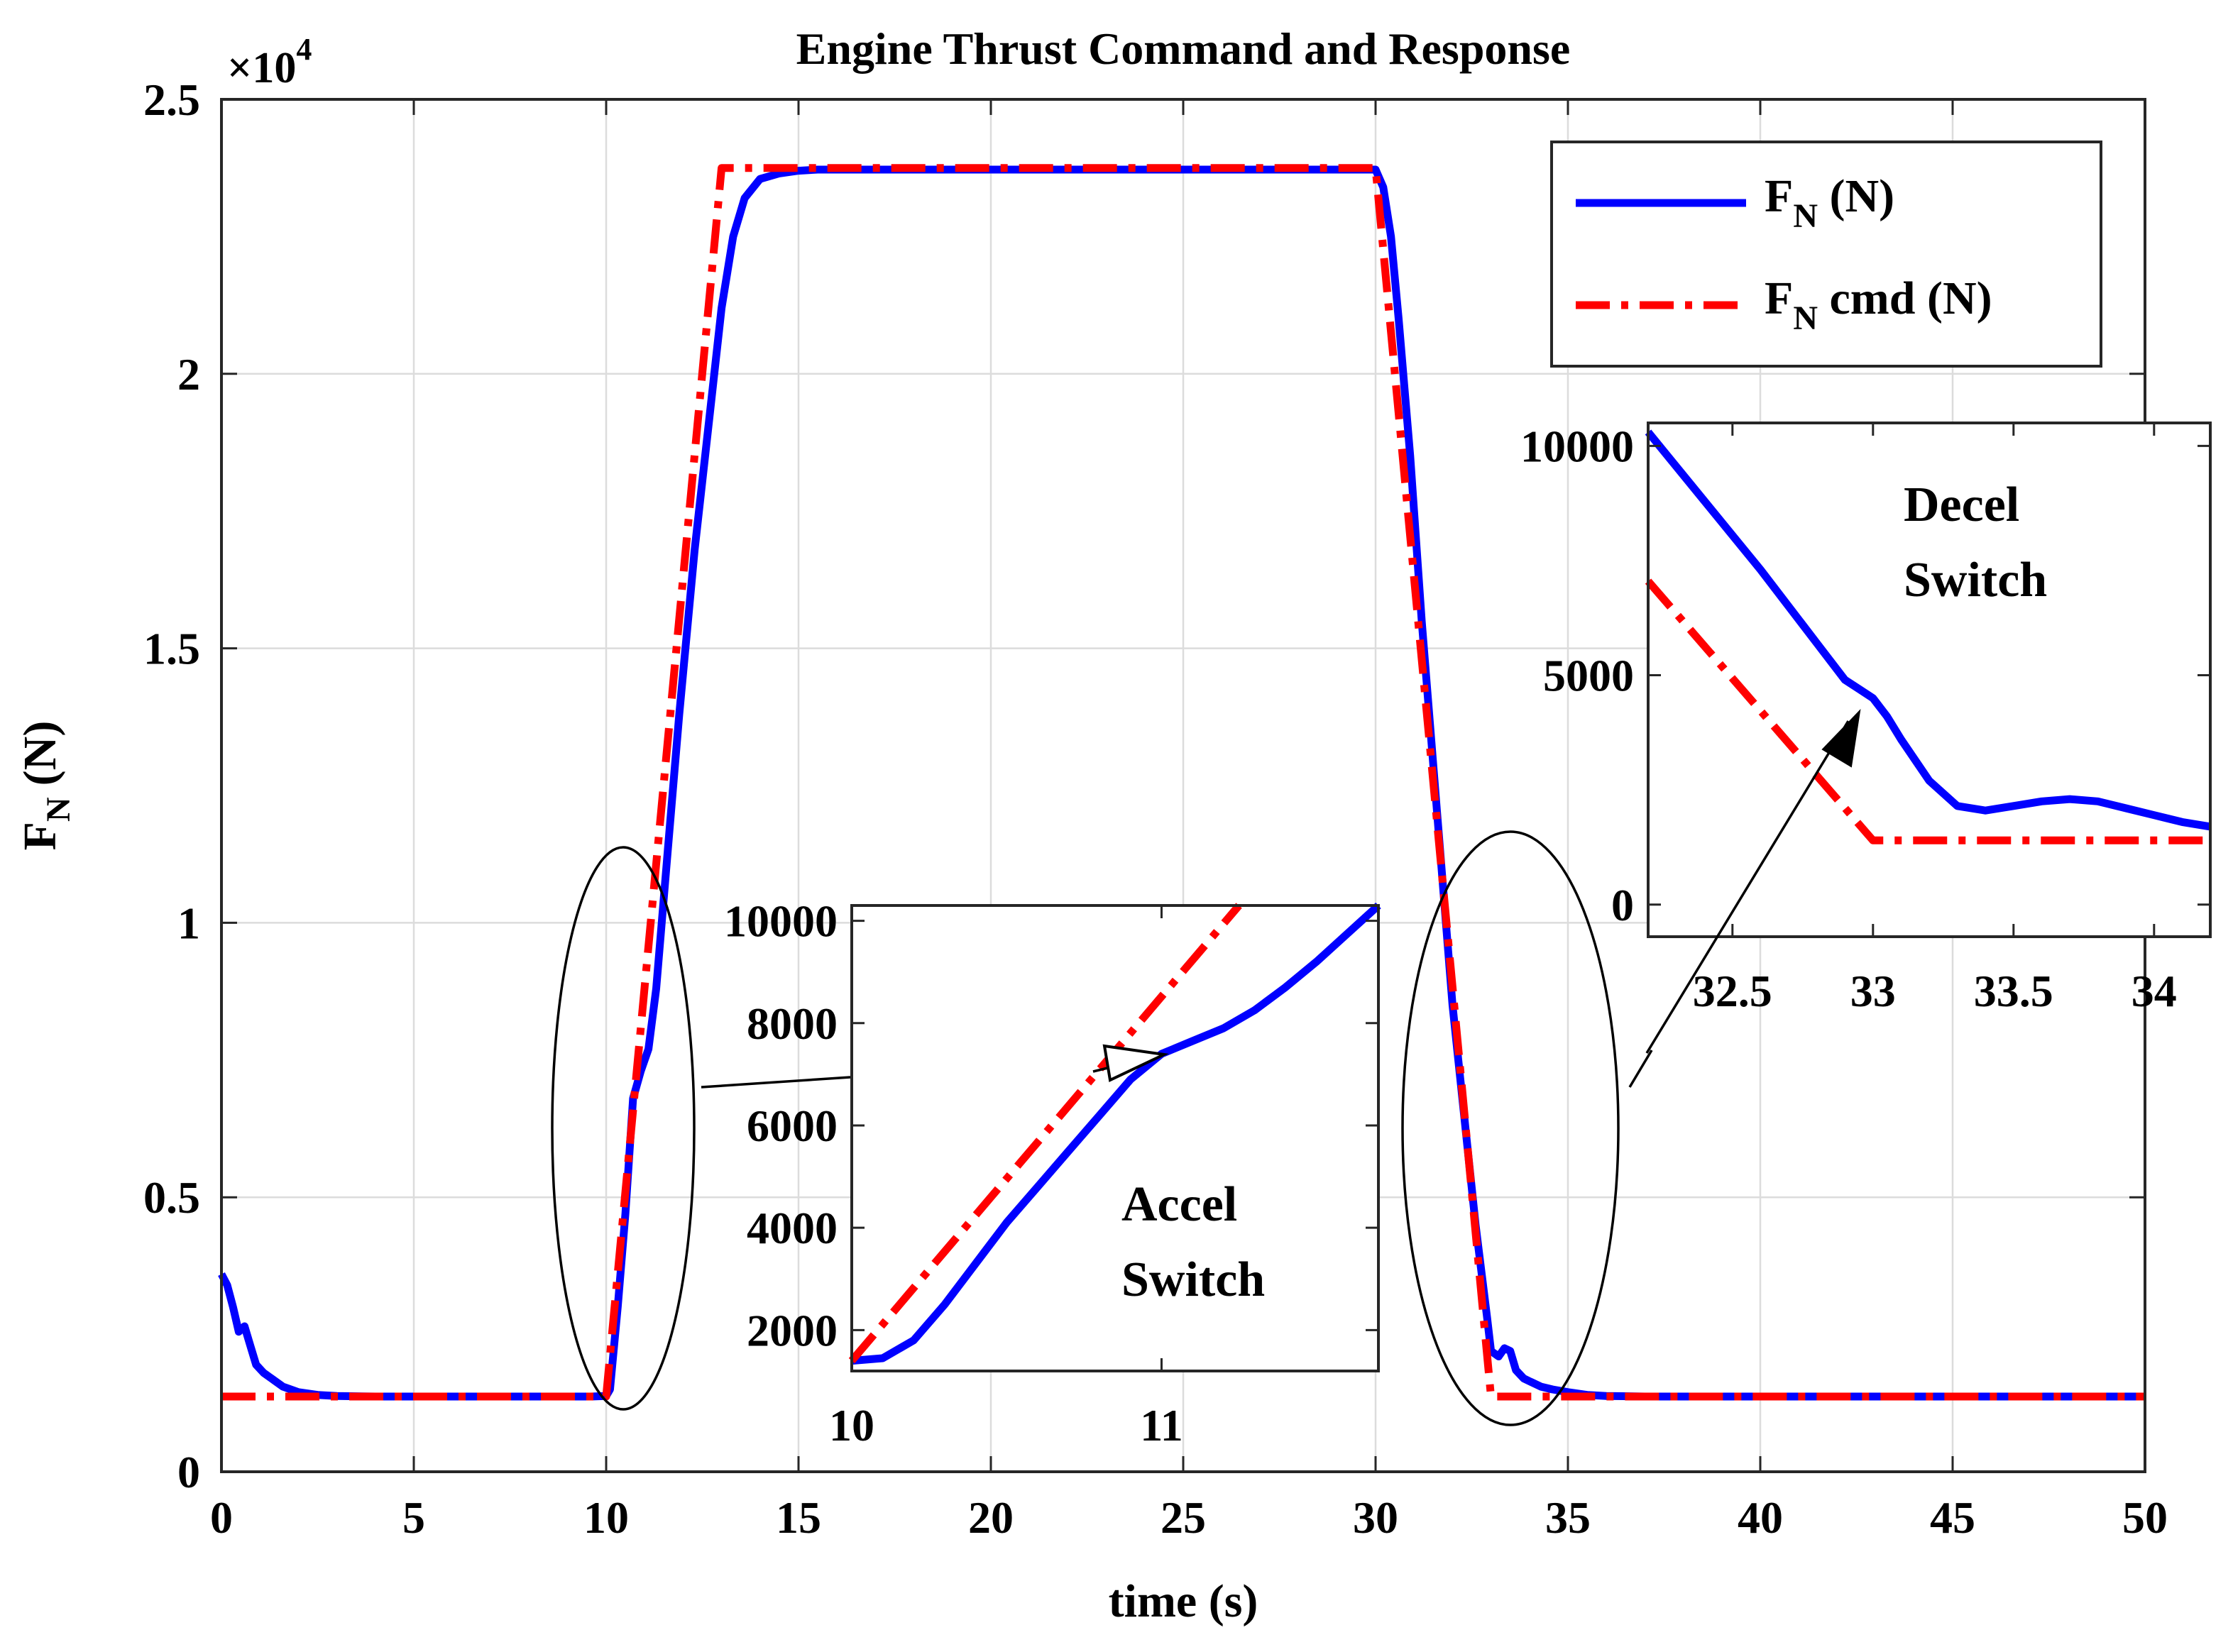  I want to click on y-exponent-label: ×10⁴, so click(270, 62).